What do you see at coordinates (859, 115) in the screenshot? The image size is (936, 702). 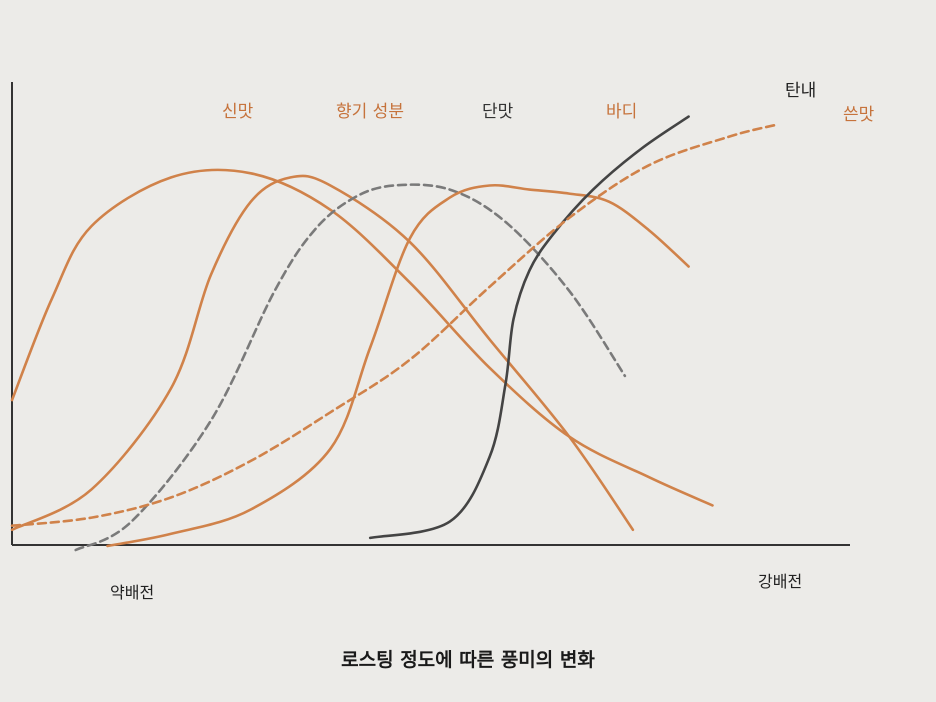 I see `series-label-5: 쓴맛` at bounding box center [859, 115].